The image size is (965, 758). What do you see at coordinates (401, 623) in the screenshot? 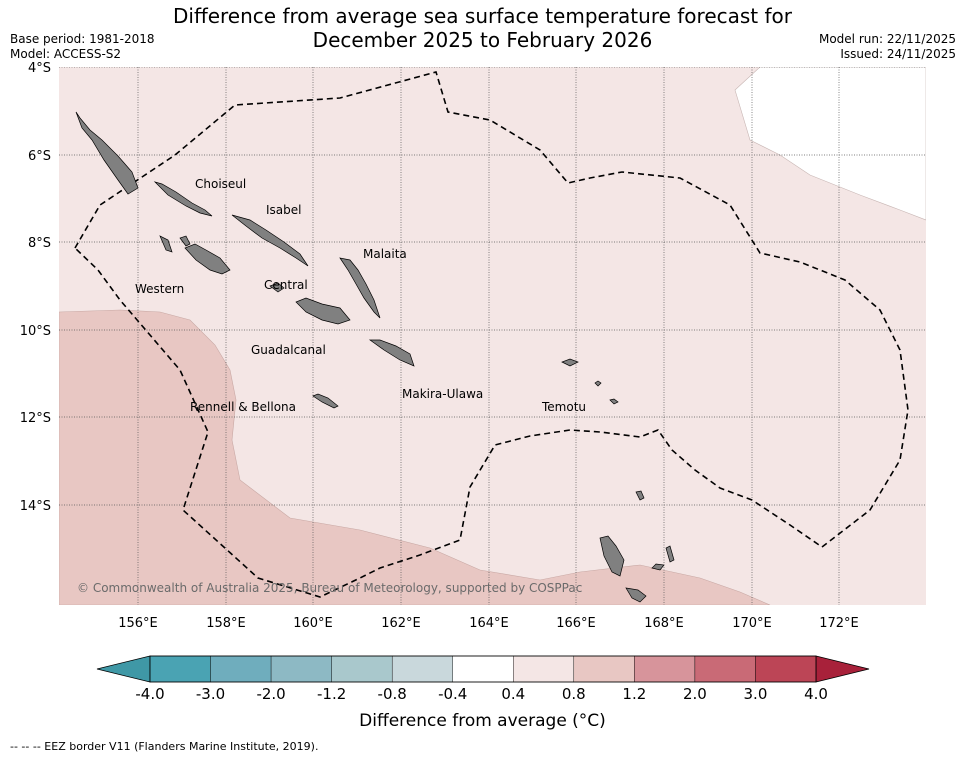
I see `lon-label-162e: 162°E` at bounding box center [401, 623].